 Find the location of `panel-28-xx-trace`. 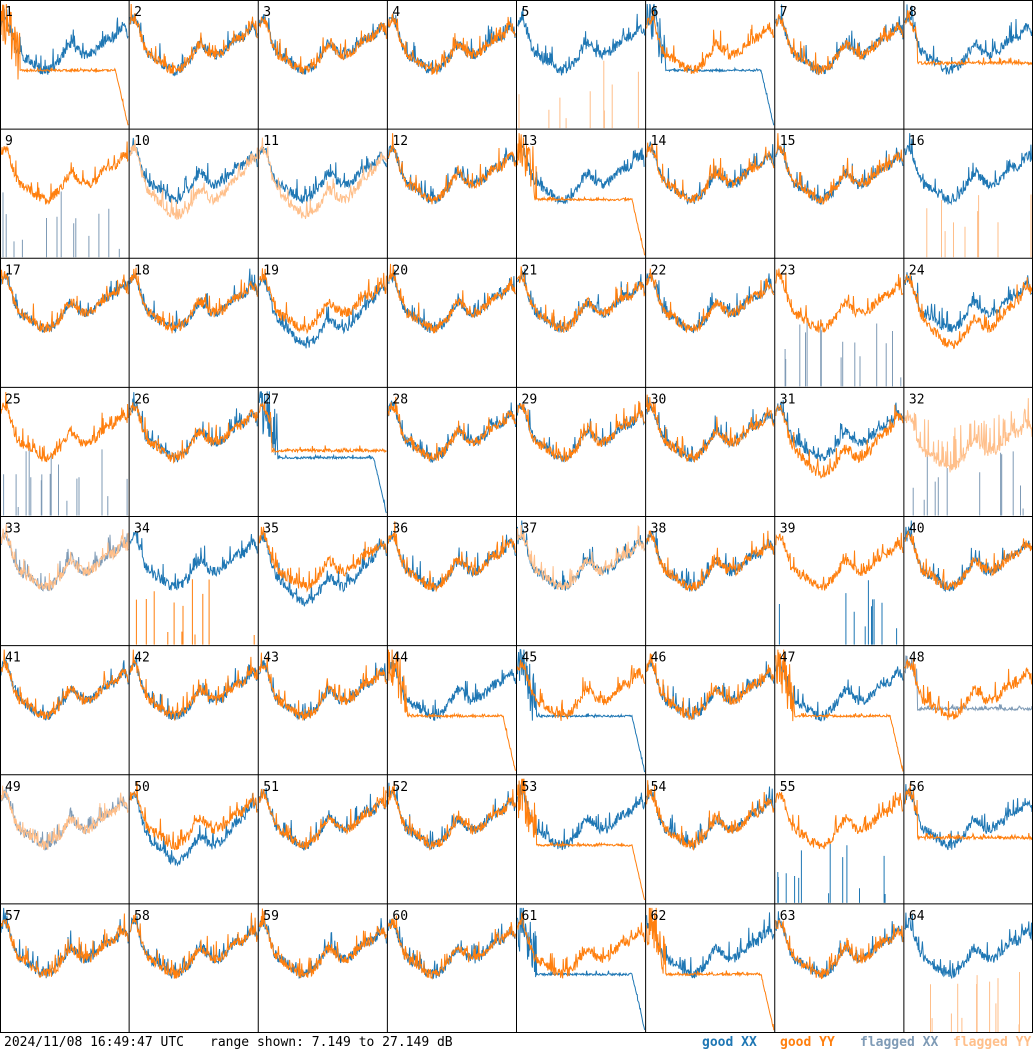

panel-28-xx-trace is located at coordinates (451, 432).